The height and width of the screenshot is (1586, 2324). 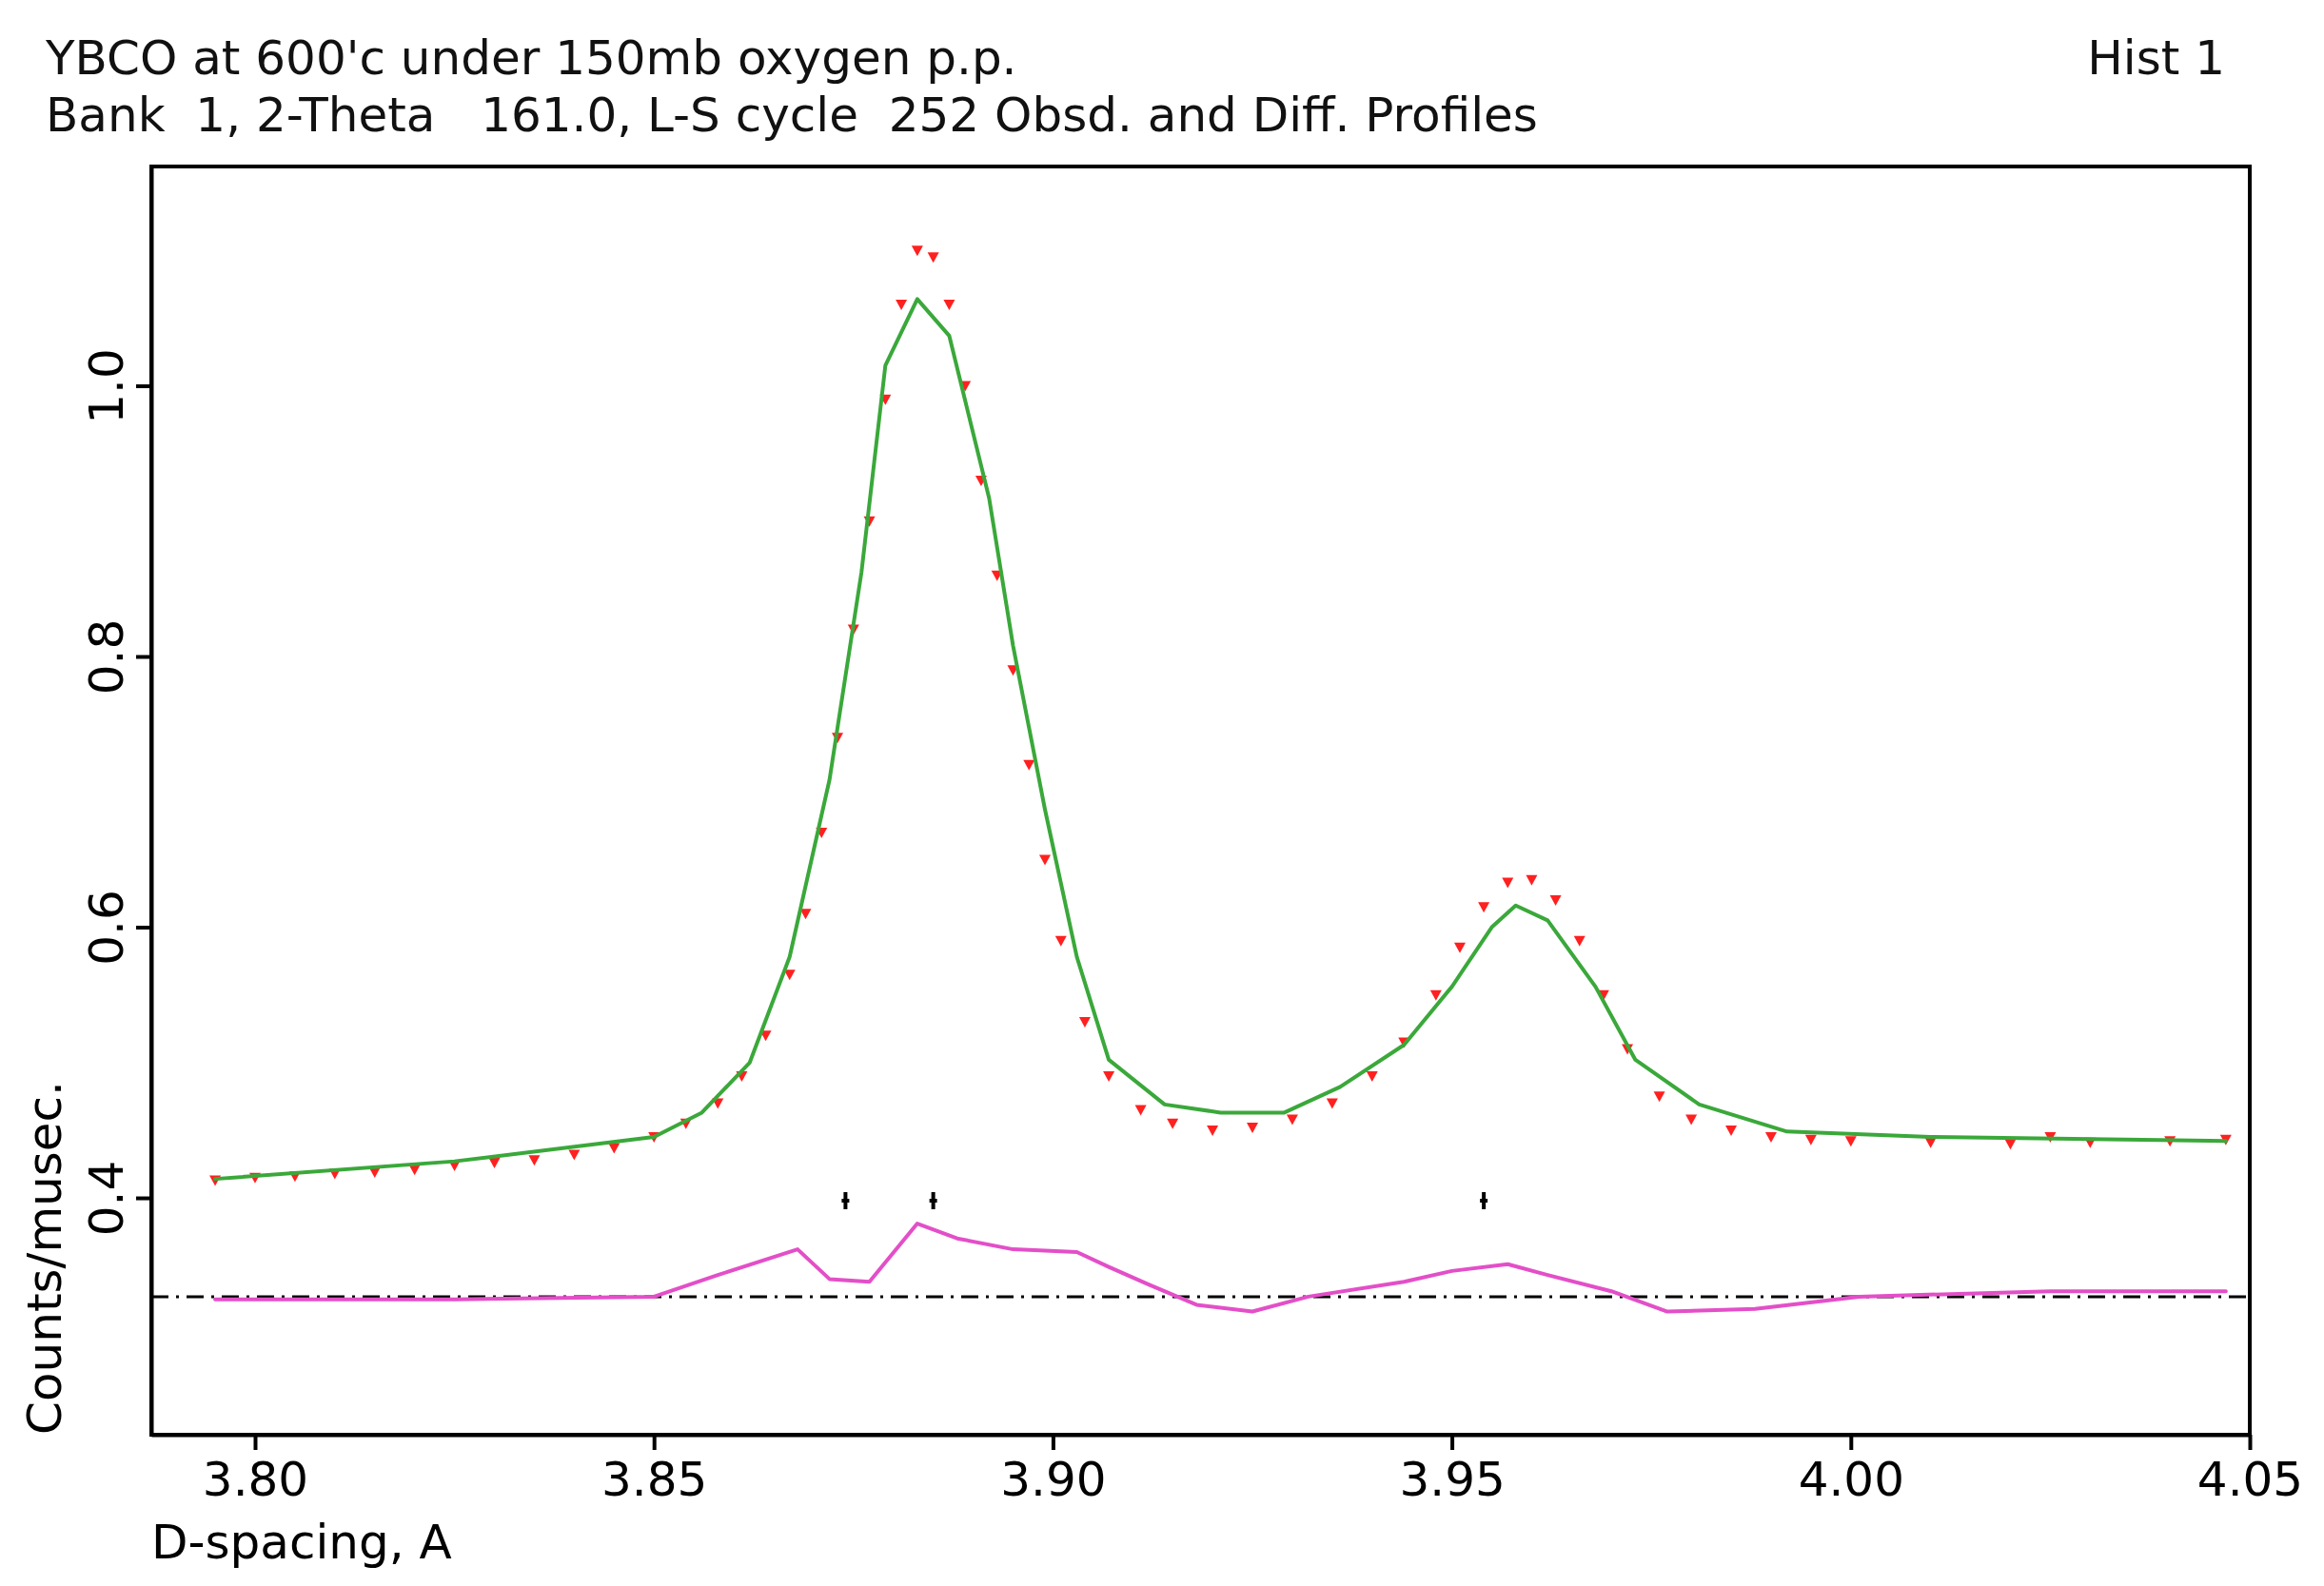 What do you see at coordinates (2250, 1479) in the screenshot?
I see `x-tick-label: 4.05` at bounding box center [2250, 1479].